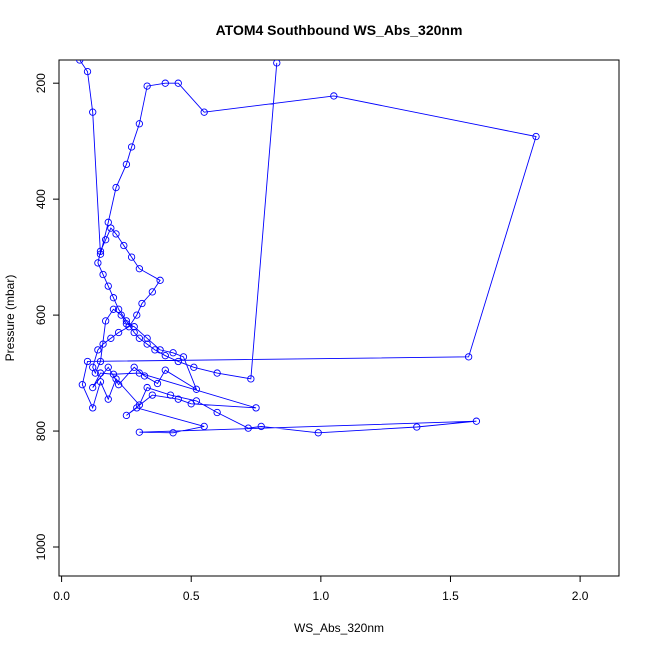  What do you see at coordinates (61, 596) in the screenshot?
I see `x-tick-label: 0.0` at bounding box center [61, 596].